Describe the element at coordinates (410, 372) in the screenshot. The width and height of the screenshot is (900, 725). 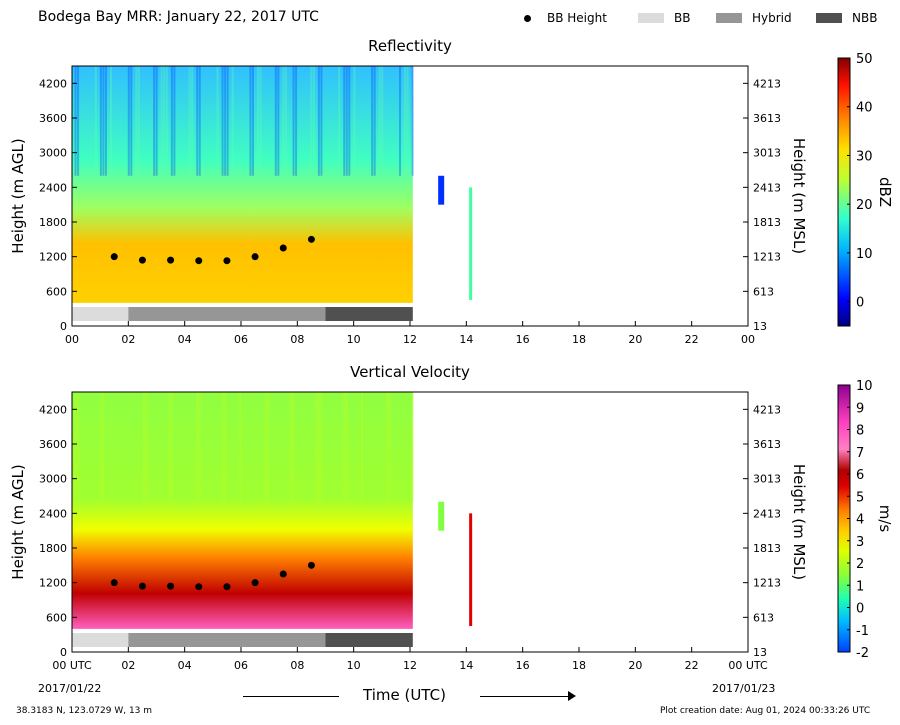
I see `velocity-title: Vertical Velocity` at that location.